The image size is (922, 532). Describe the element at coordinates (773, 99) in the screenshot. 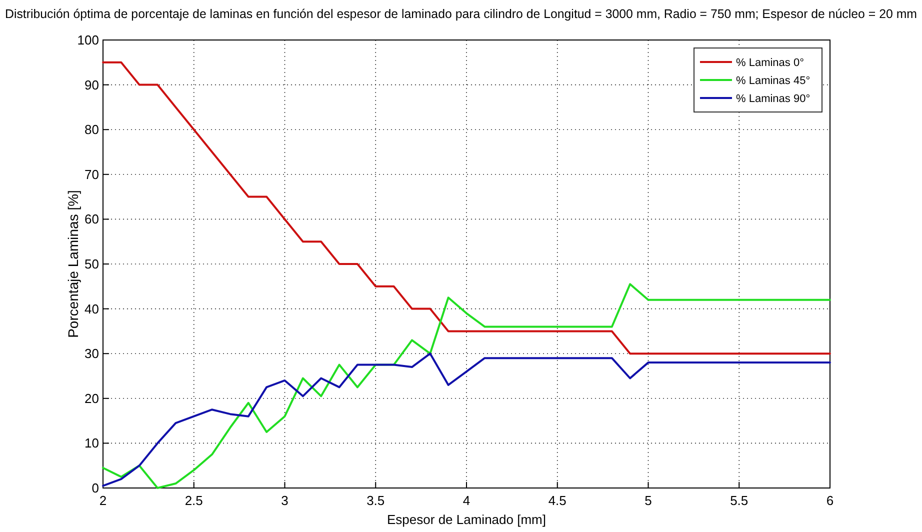

I see `legend-label: % Laminas 90°` at that location.